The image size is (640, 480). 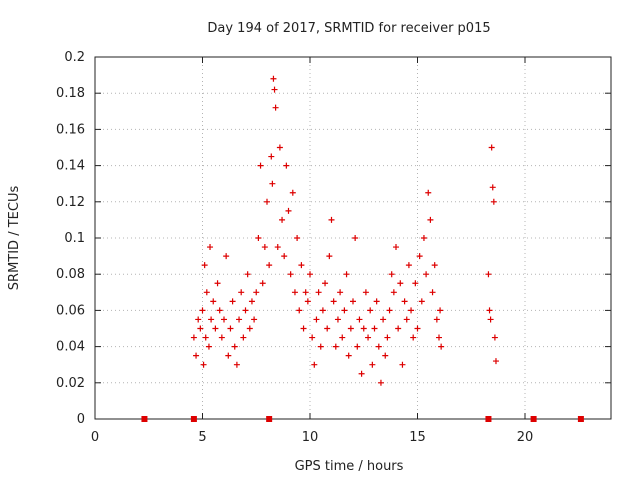 What do you see at coordinates (349, 466) in the screenshot?
I see `x-axis-label: GPS time / hours` at bounding box center [349, 466].